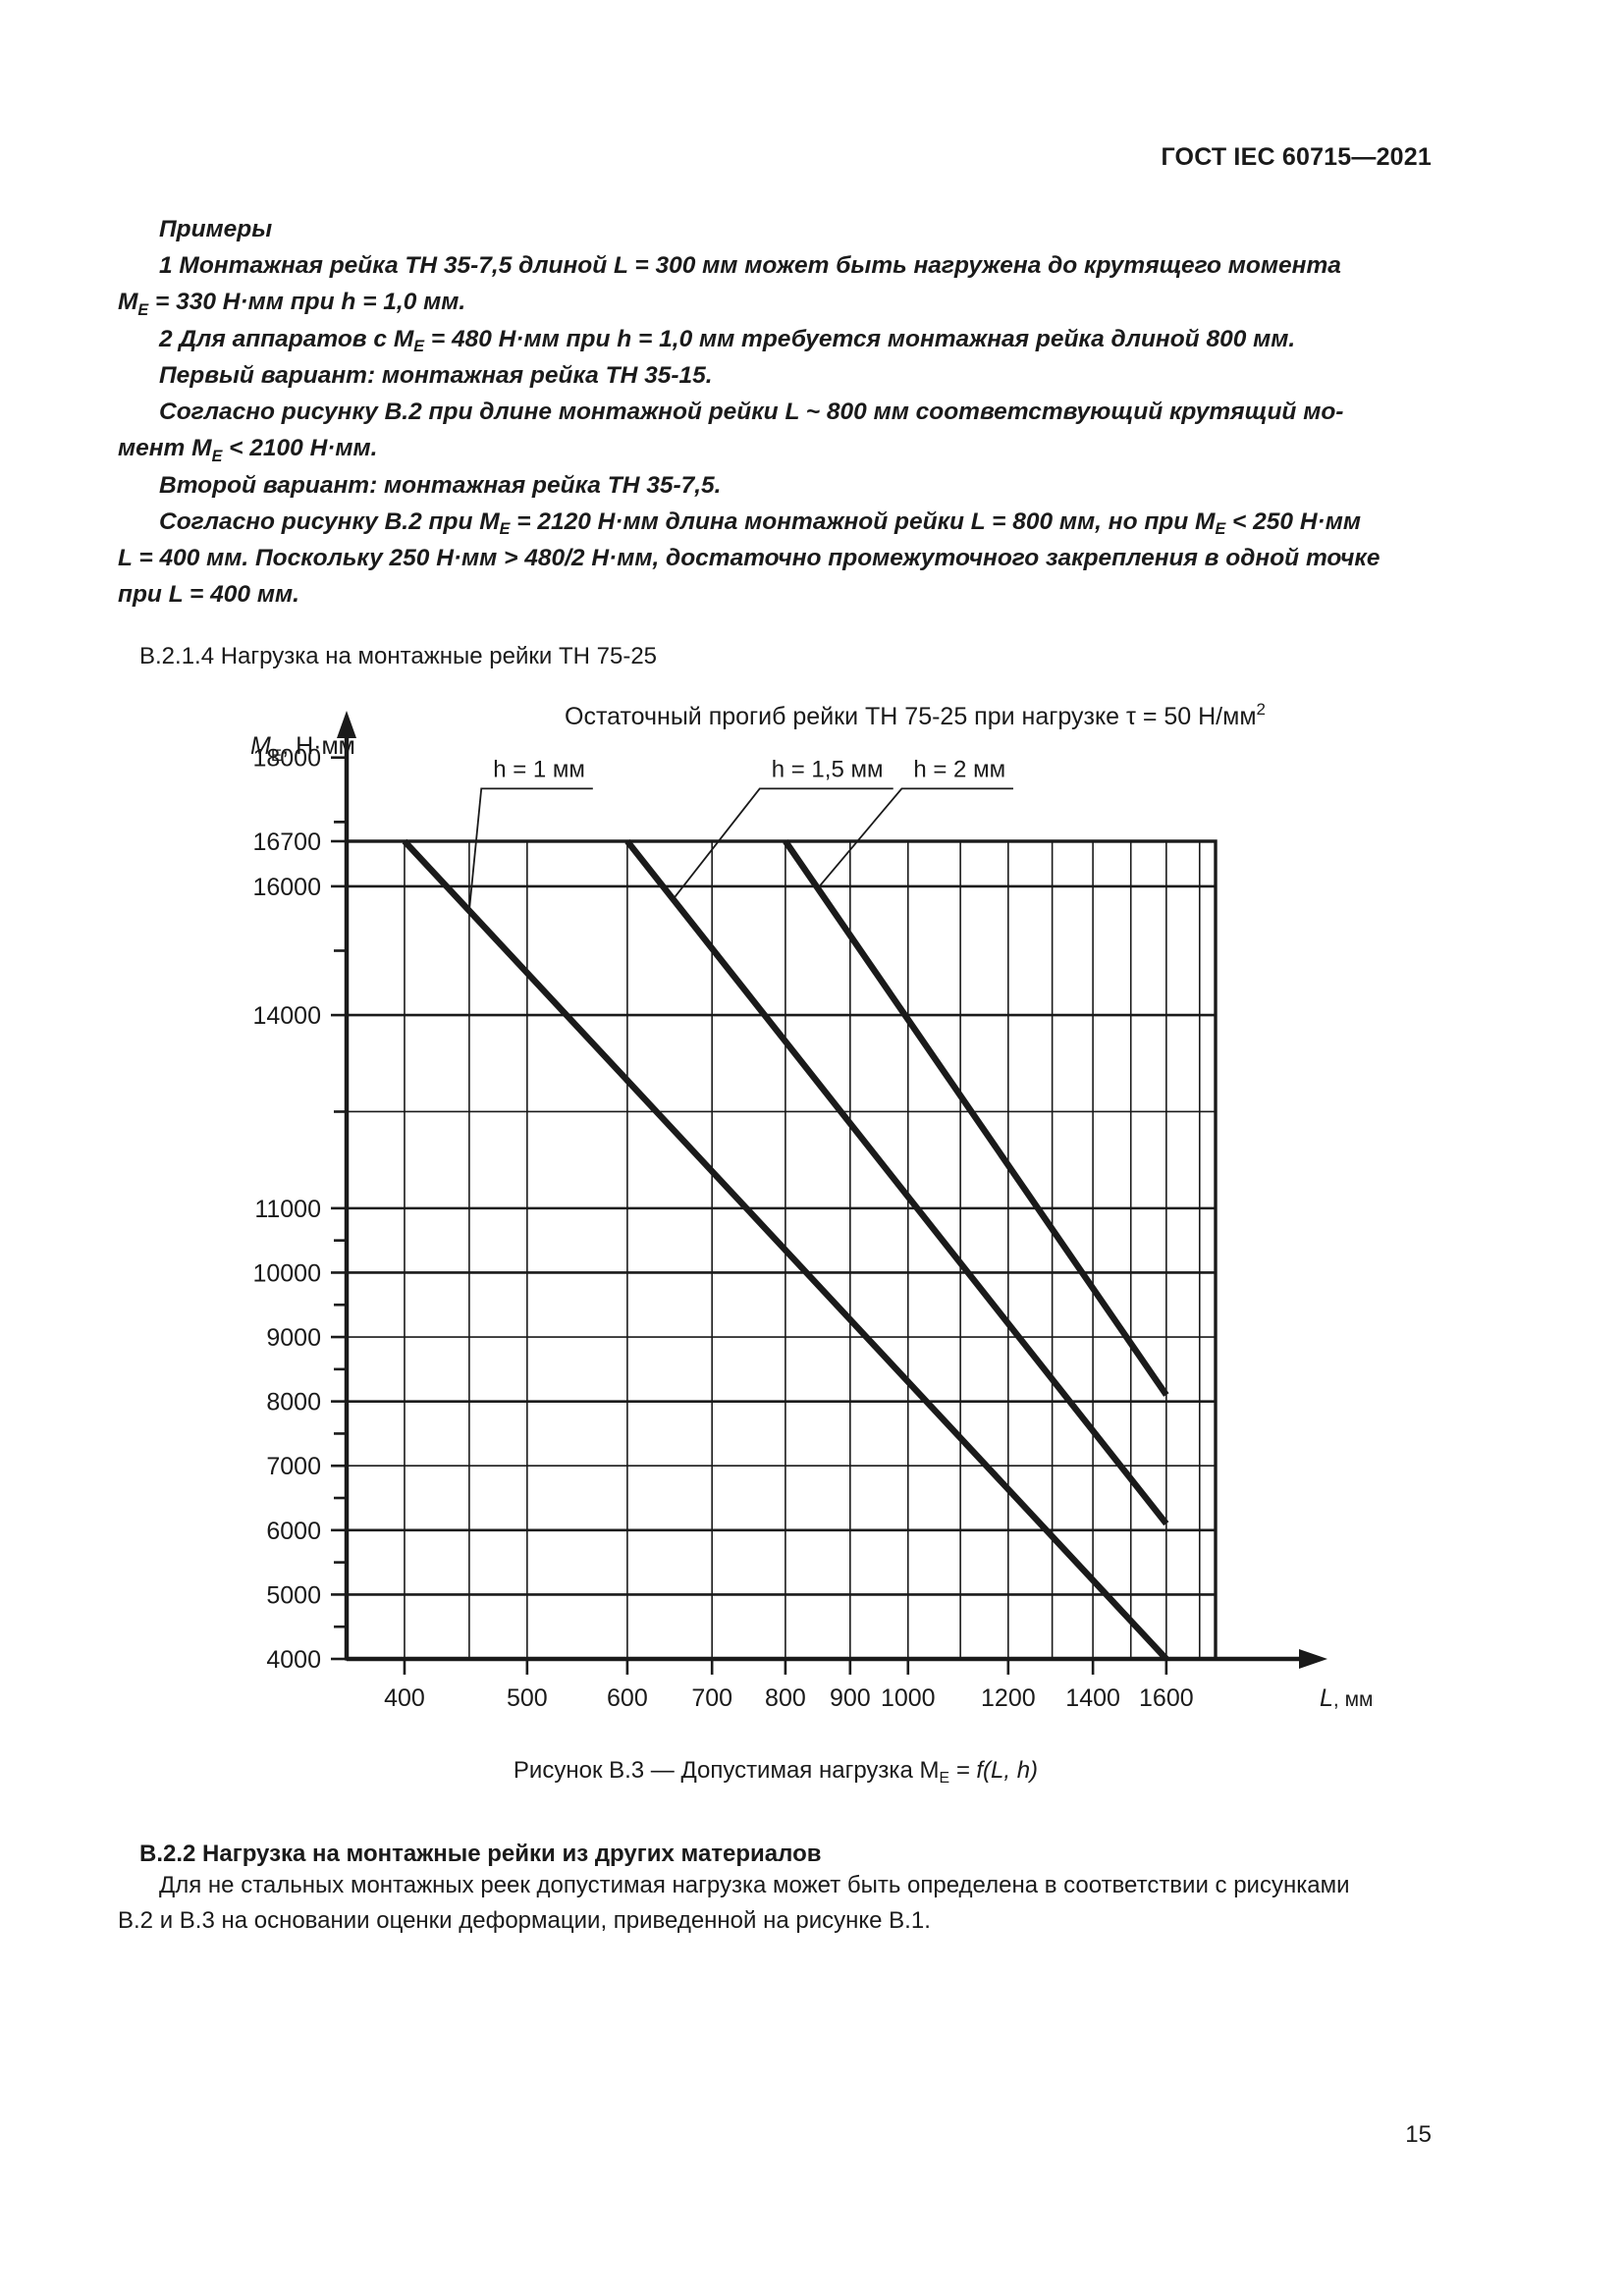 This screenshot has width=1624, height=2296. Describe the element at coordinates (776, 448) in the screenshot. I see `figure-b2-ref-line2: мент ME < 2100 Н·мм.` at that location.